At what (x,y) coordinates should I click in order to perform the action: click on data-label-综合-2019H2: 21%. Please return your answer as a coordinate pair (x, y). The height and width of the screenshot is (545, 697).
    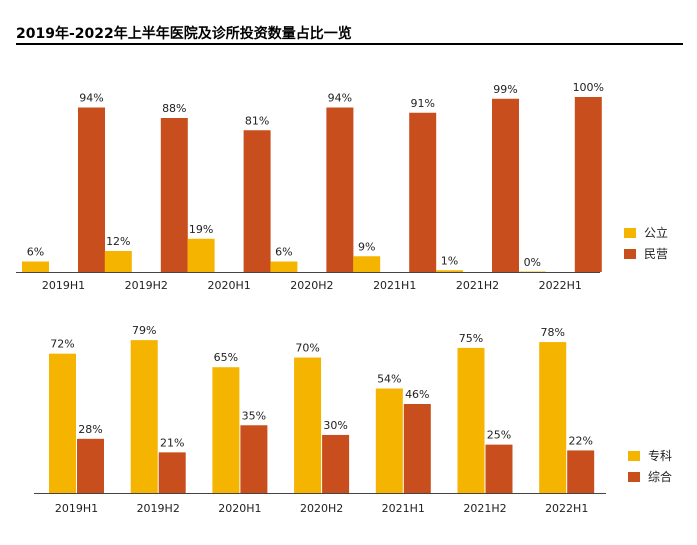
    Looking at the image, I should click on (172, 442).